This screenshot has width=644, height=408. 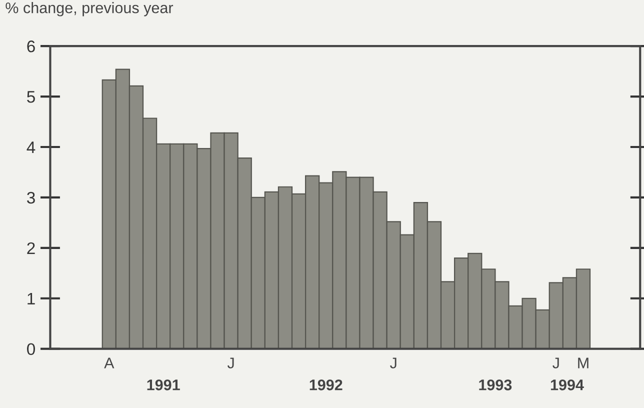 What do you see at coordinates (31, 298) in the screenshot?
I see `y-tick-label: 1` at bounding box center [31, 298].